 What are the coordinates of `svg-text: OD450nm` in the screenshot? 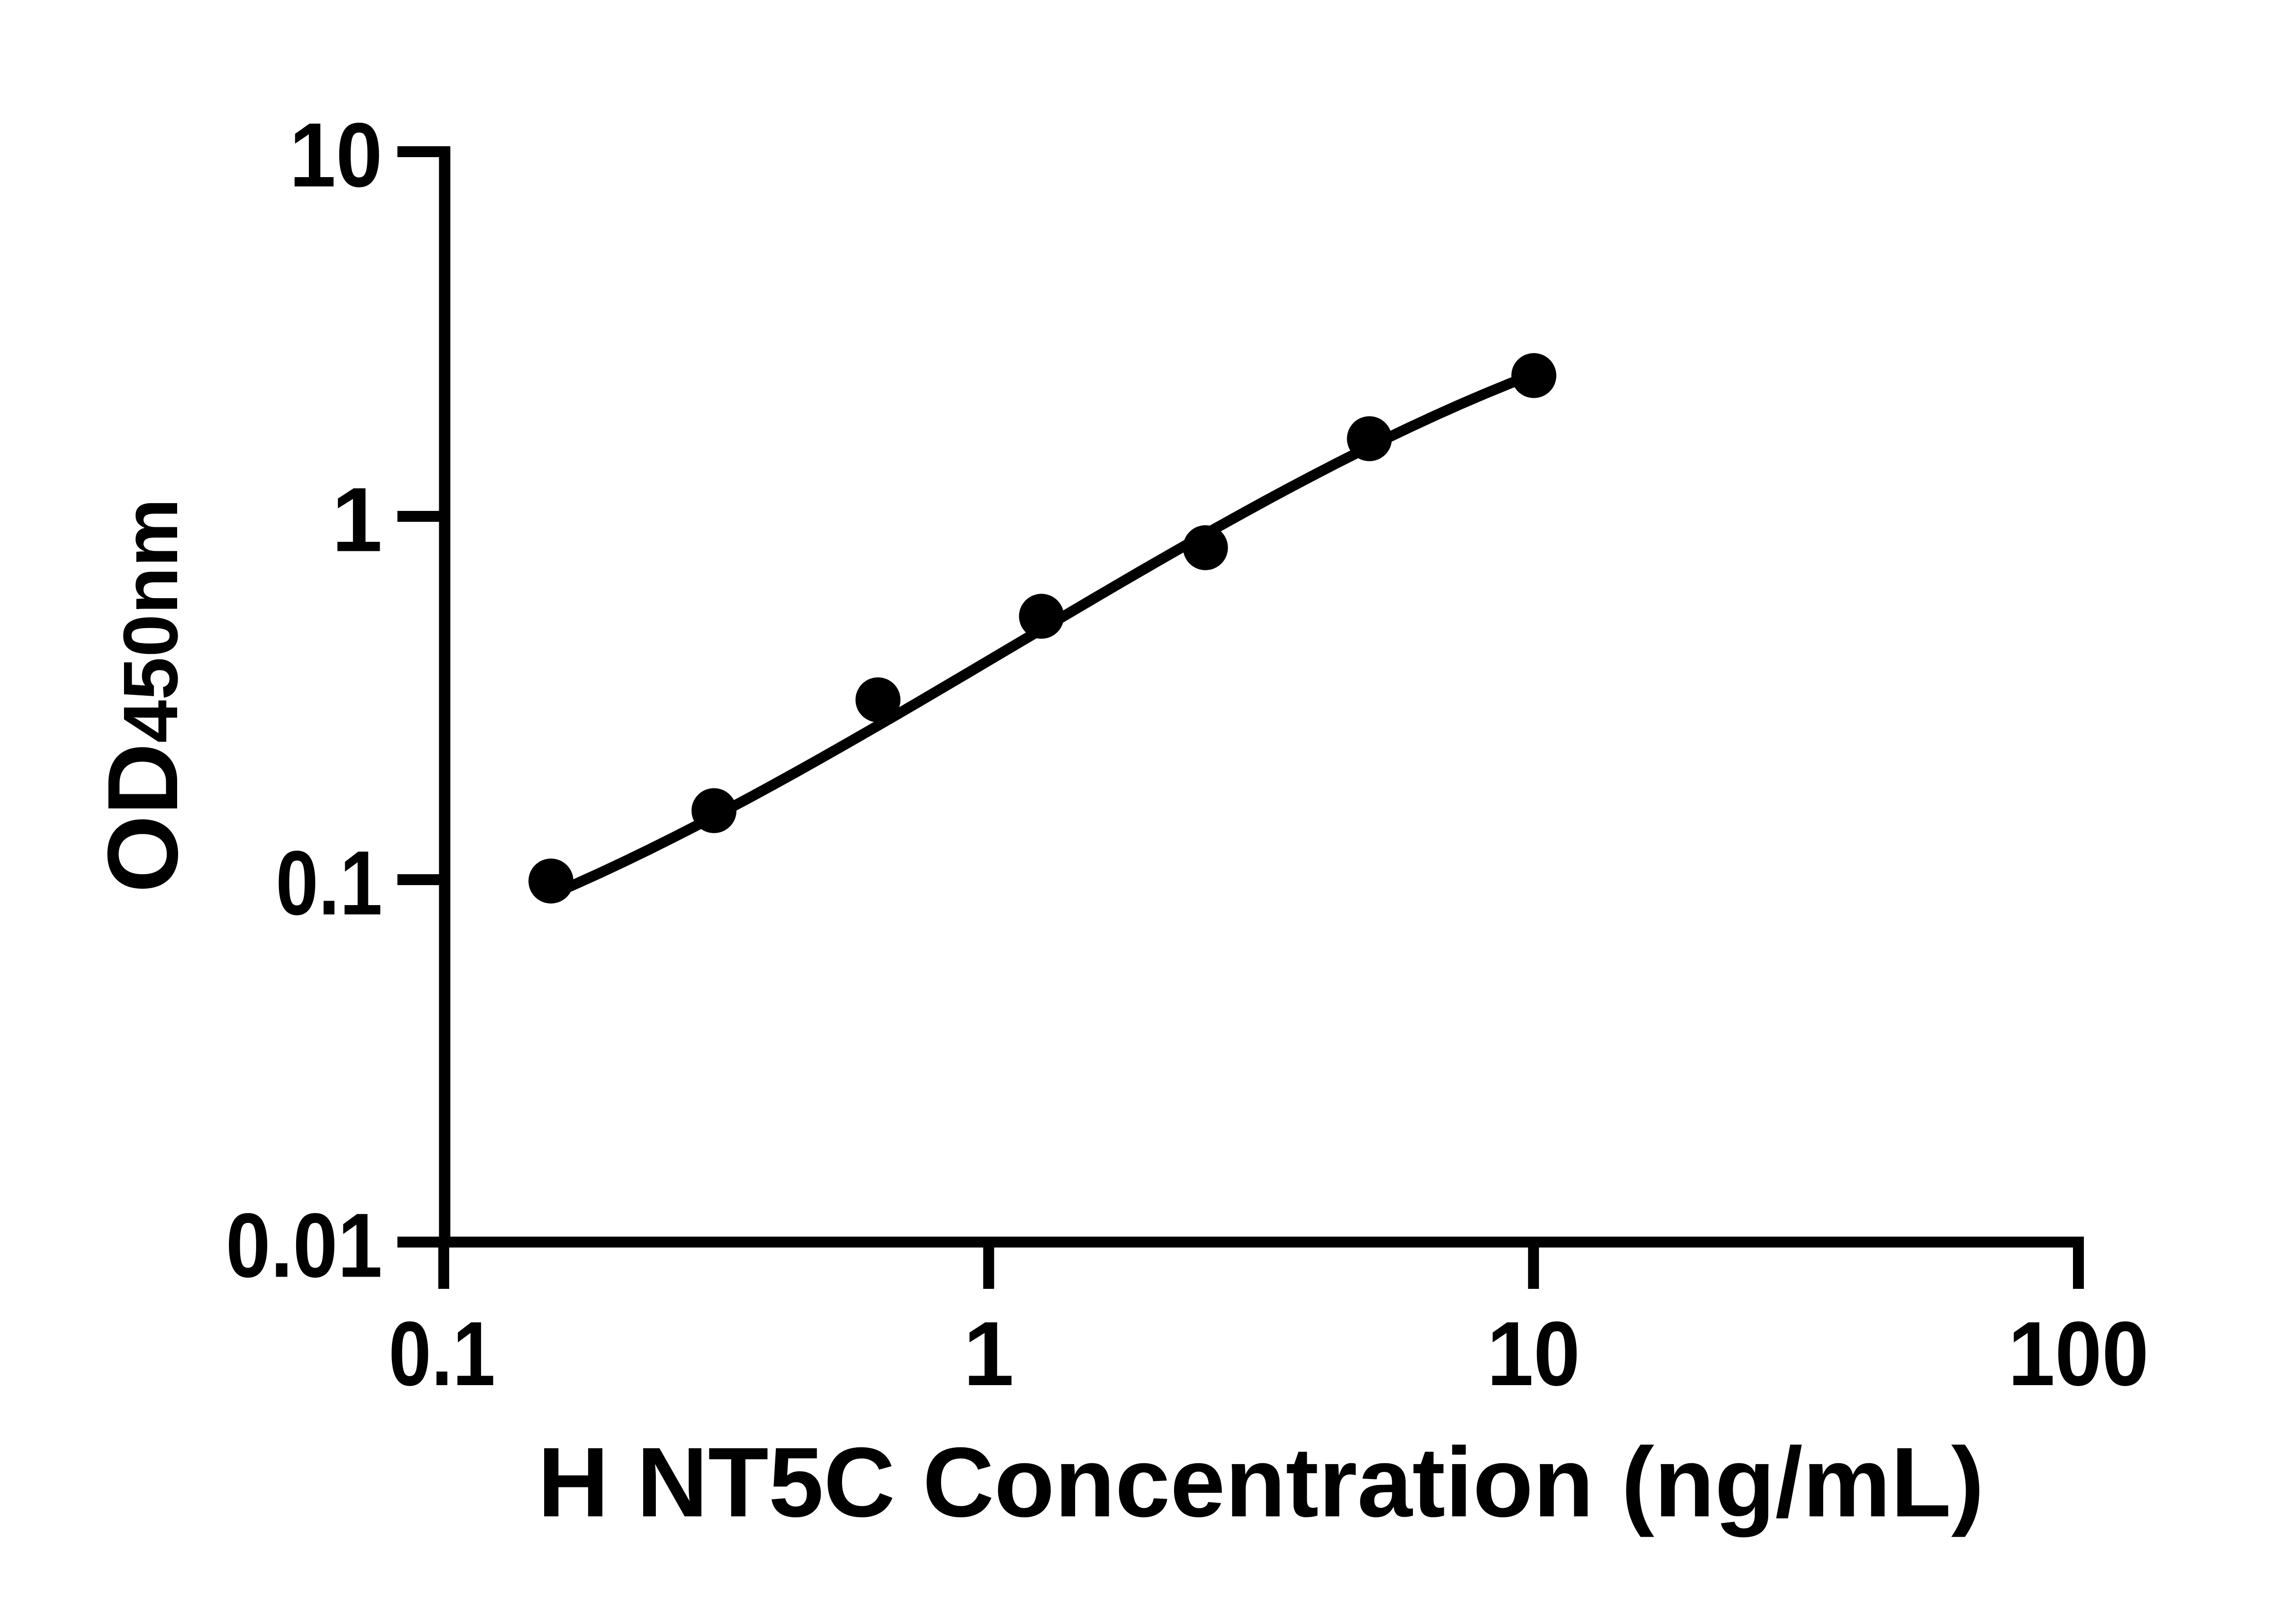 It's located at (142, 695).